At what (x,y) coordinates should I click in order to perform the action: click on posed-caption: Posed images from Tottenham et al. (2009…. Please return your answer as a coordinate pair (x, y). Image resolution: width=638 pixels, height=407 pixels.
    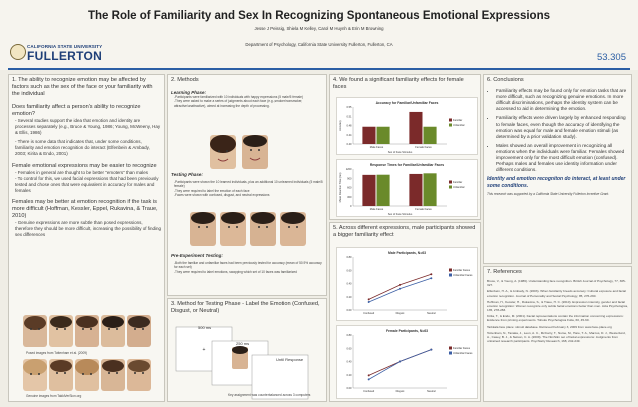
    Looking at the image, I should click on (57, 353).